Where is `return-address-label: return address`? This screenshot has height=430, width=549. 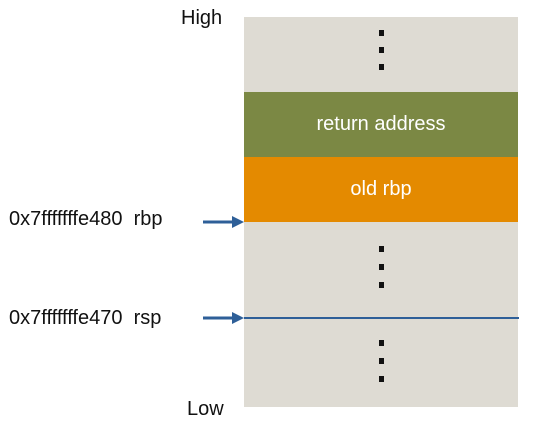 return-address-label: return address is located at coordinates (381, 124).